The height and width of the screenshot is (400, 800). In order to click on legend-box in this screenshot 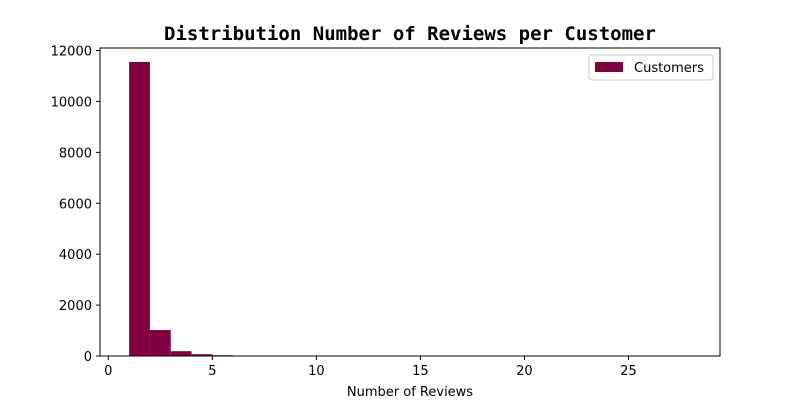, I will do `click(651, 67)`.